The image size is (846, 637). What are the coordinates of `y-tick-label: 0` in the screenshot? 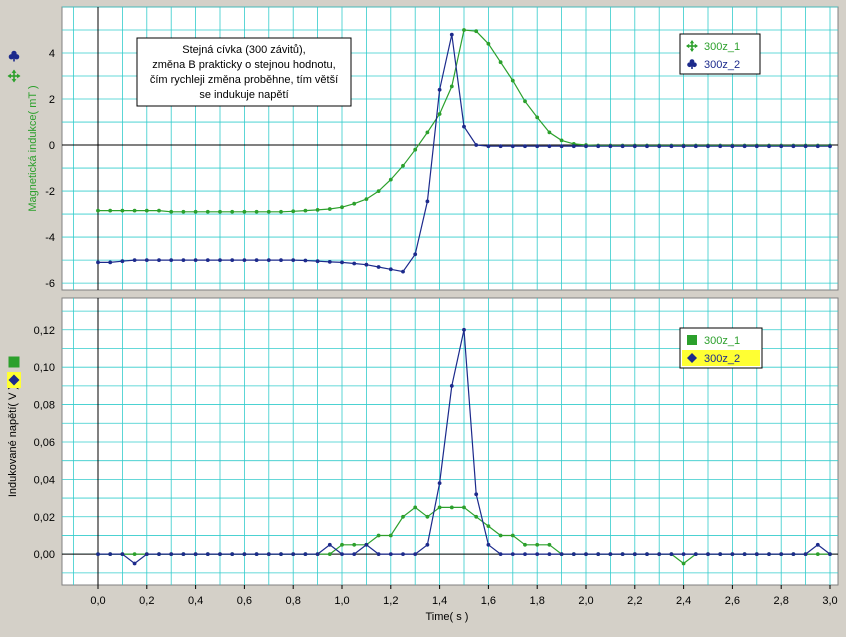 It's located at (52, 146).